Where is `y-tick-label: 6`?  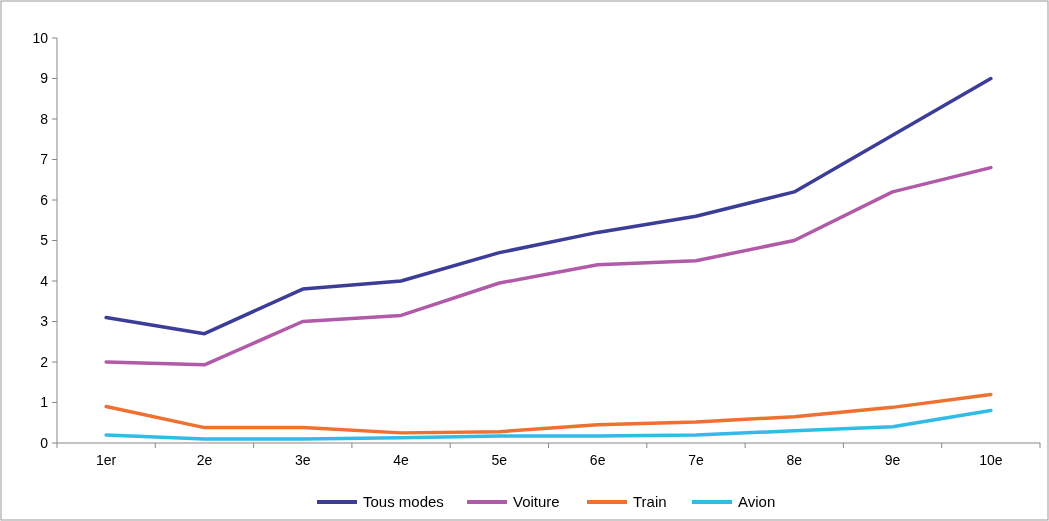 y-tick-label: 6 is located at coordinates (44, 199).